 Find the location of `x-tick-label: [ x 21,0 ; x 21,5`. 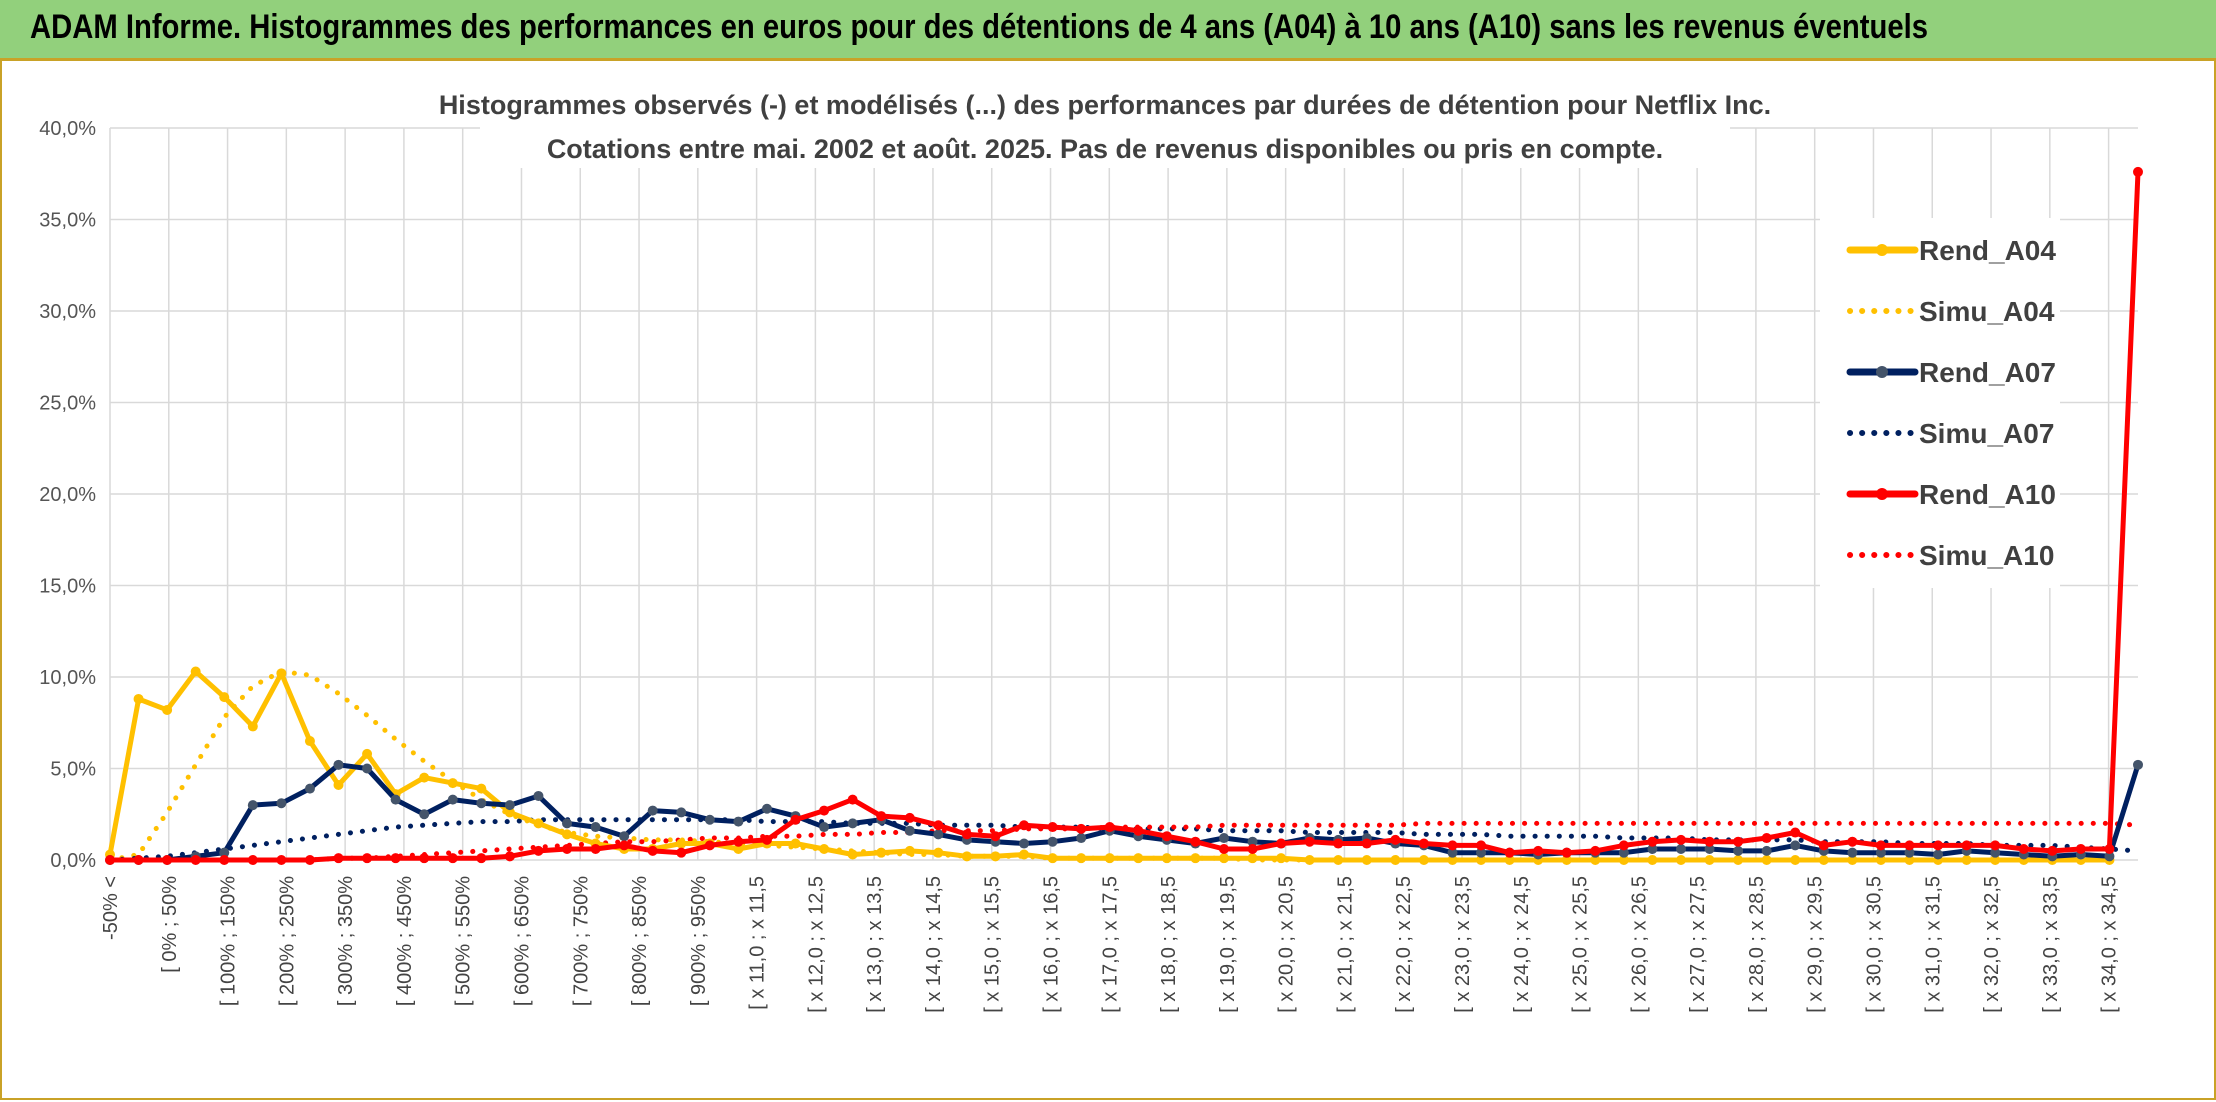

x-tick-label: [ x 21,0 ; x 21,5 is located at coordinates (1345, 944).